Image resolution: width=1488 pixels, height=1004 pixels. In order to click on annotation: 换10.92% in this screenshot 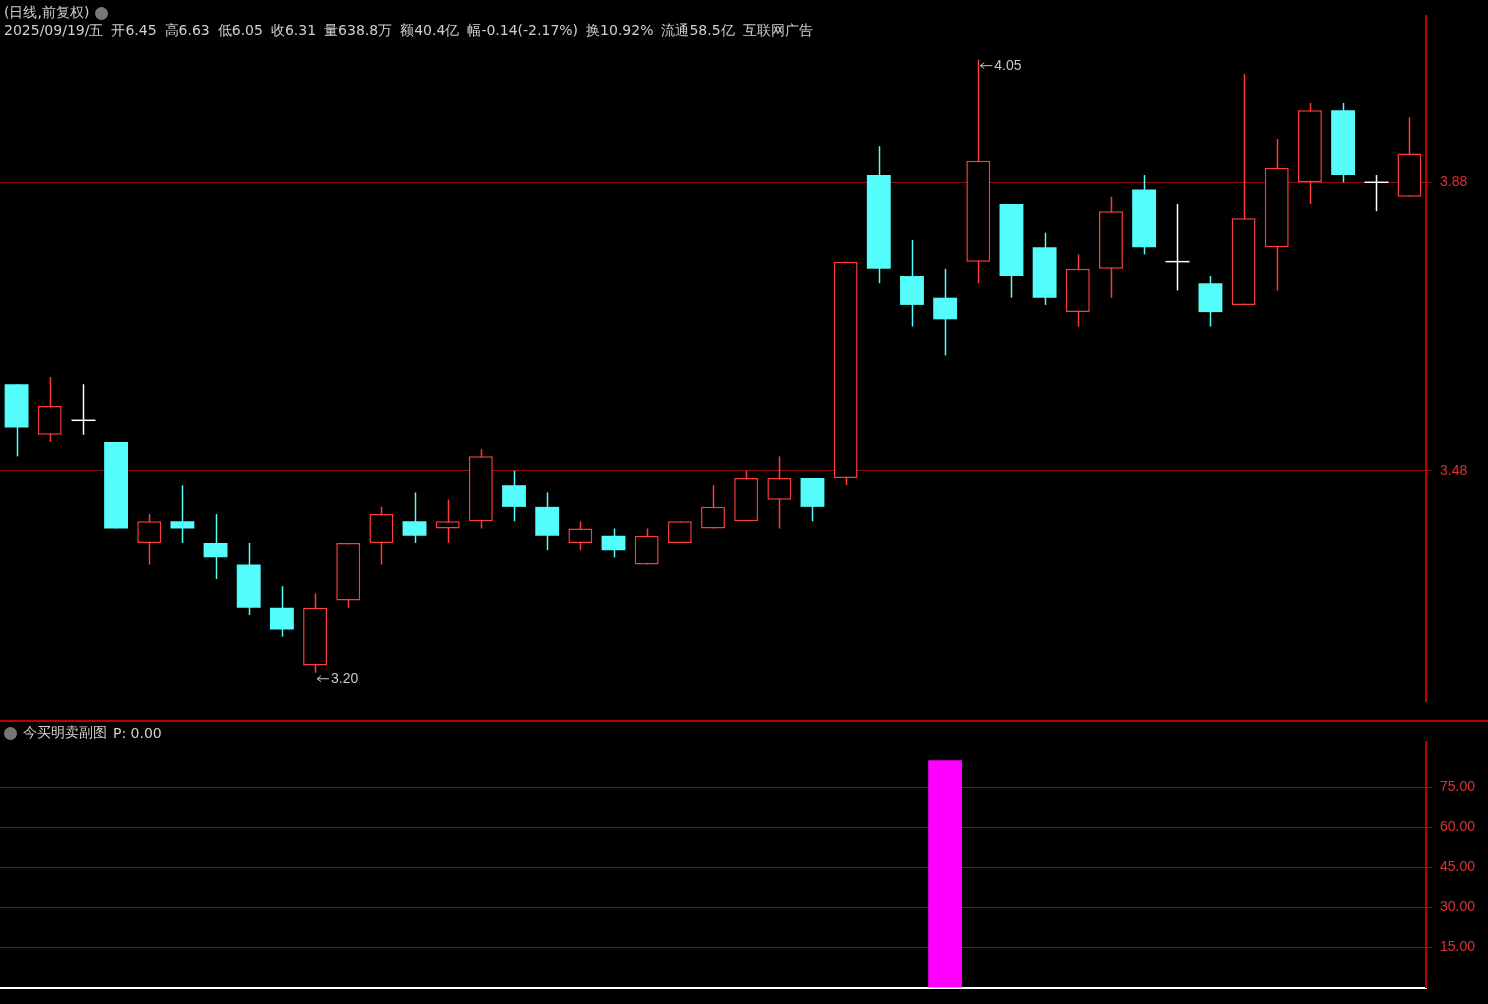, I will do `click(620, 31)`.